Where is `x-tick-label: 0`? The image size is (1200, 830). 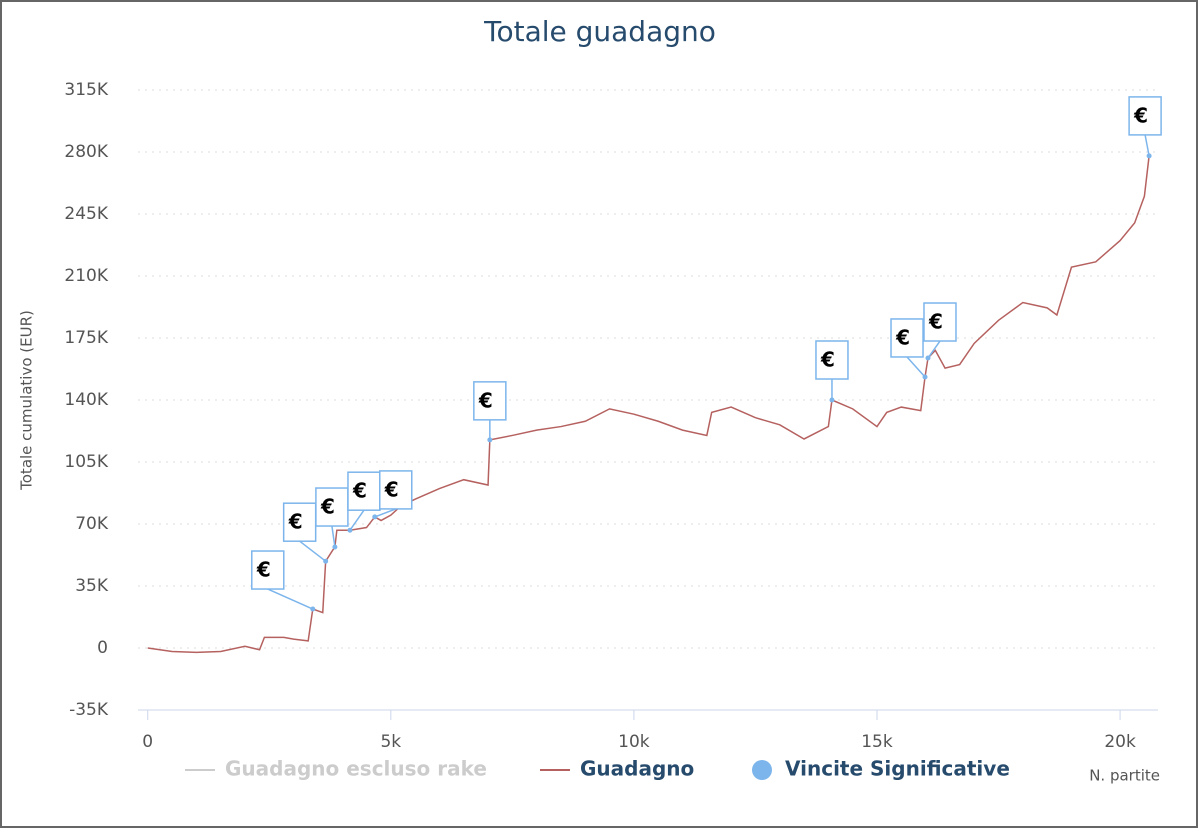
x-tick-label: 0 is located at coordinates (147, 742).